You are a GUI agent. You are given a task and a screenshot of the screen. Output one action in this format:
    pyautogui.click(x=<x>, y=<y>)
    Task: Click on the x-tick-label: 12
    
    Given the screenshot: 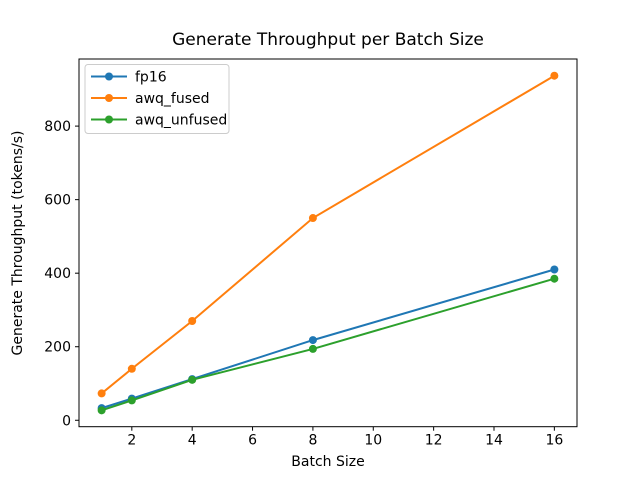 What is the action you would take?
    pyautogui.click(x=434, y=441)
    